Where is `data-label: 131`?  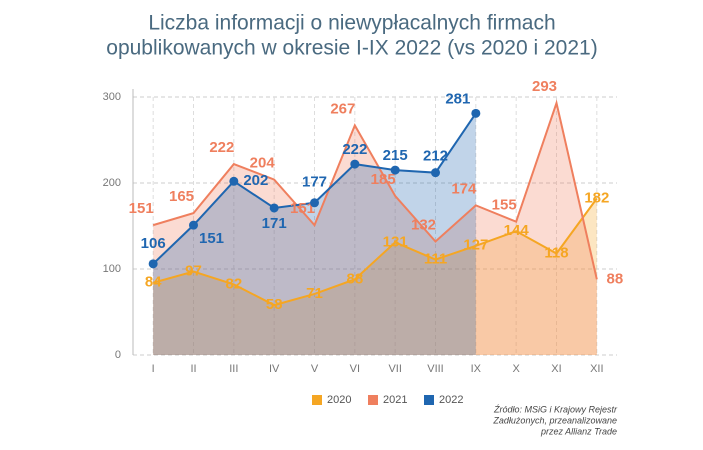
data-label: 131 is located at coordinates (395, 241).